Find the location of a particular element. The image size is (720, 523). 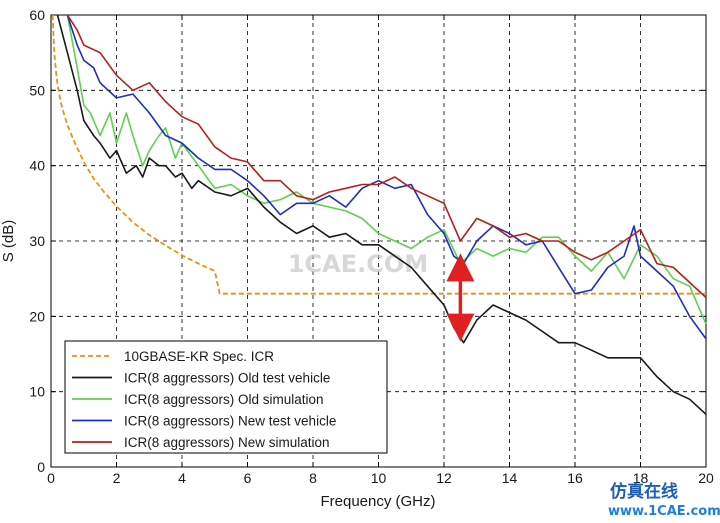

x-tick-label: 10 is located at coordinates (379, 478).